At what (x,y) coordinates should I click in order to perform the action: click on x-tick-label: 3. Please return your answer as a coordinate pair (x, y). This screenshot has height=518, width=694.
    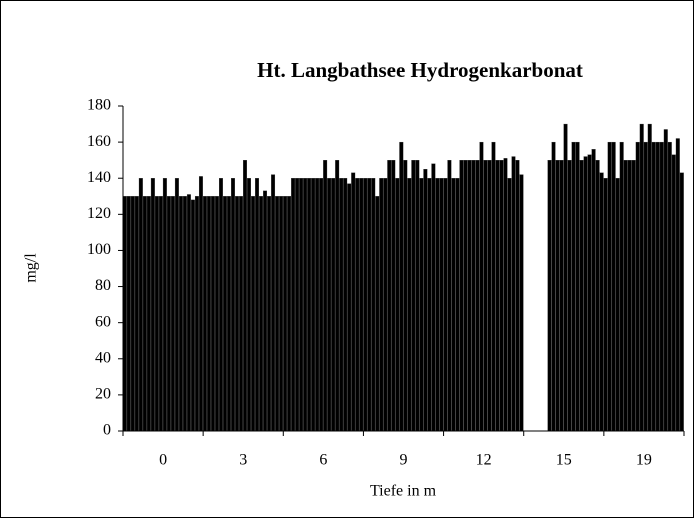
    Looking at the image, I should click on (243, 460).